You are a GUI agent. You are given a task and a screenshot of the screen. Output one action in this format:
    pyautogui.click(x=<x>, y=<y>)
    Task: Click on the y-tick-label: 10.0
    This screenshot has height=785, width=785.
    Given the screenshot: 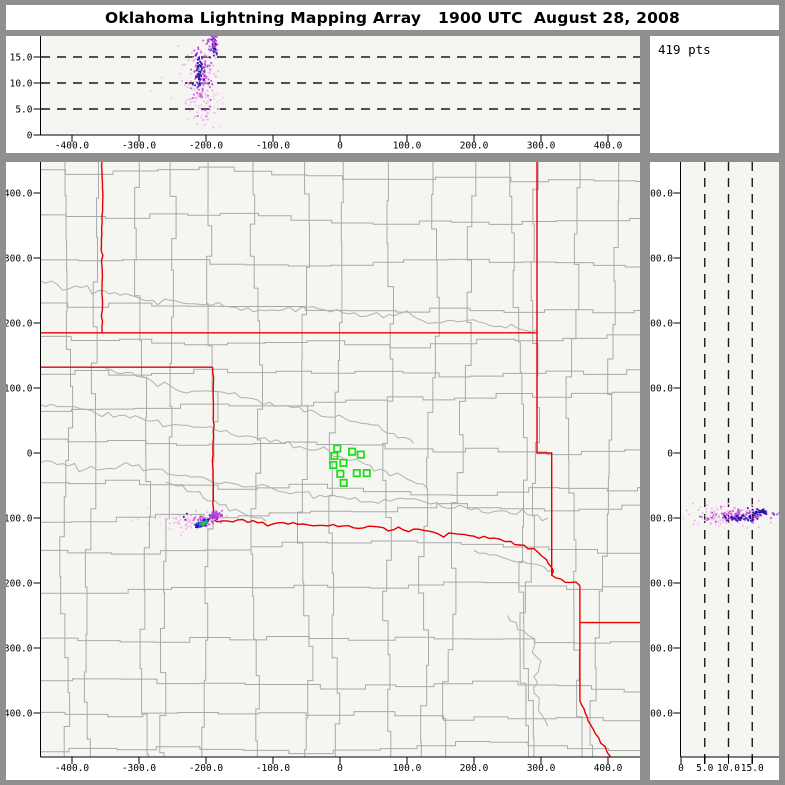 What is the action you would take?
    pyautogui.click(x=21, y=84)
    